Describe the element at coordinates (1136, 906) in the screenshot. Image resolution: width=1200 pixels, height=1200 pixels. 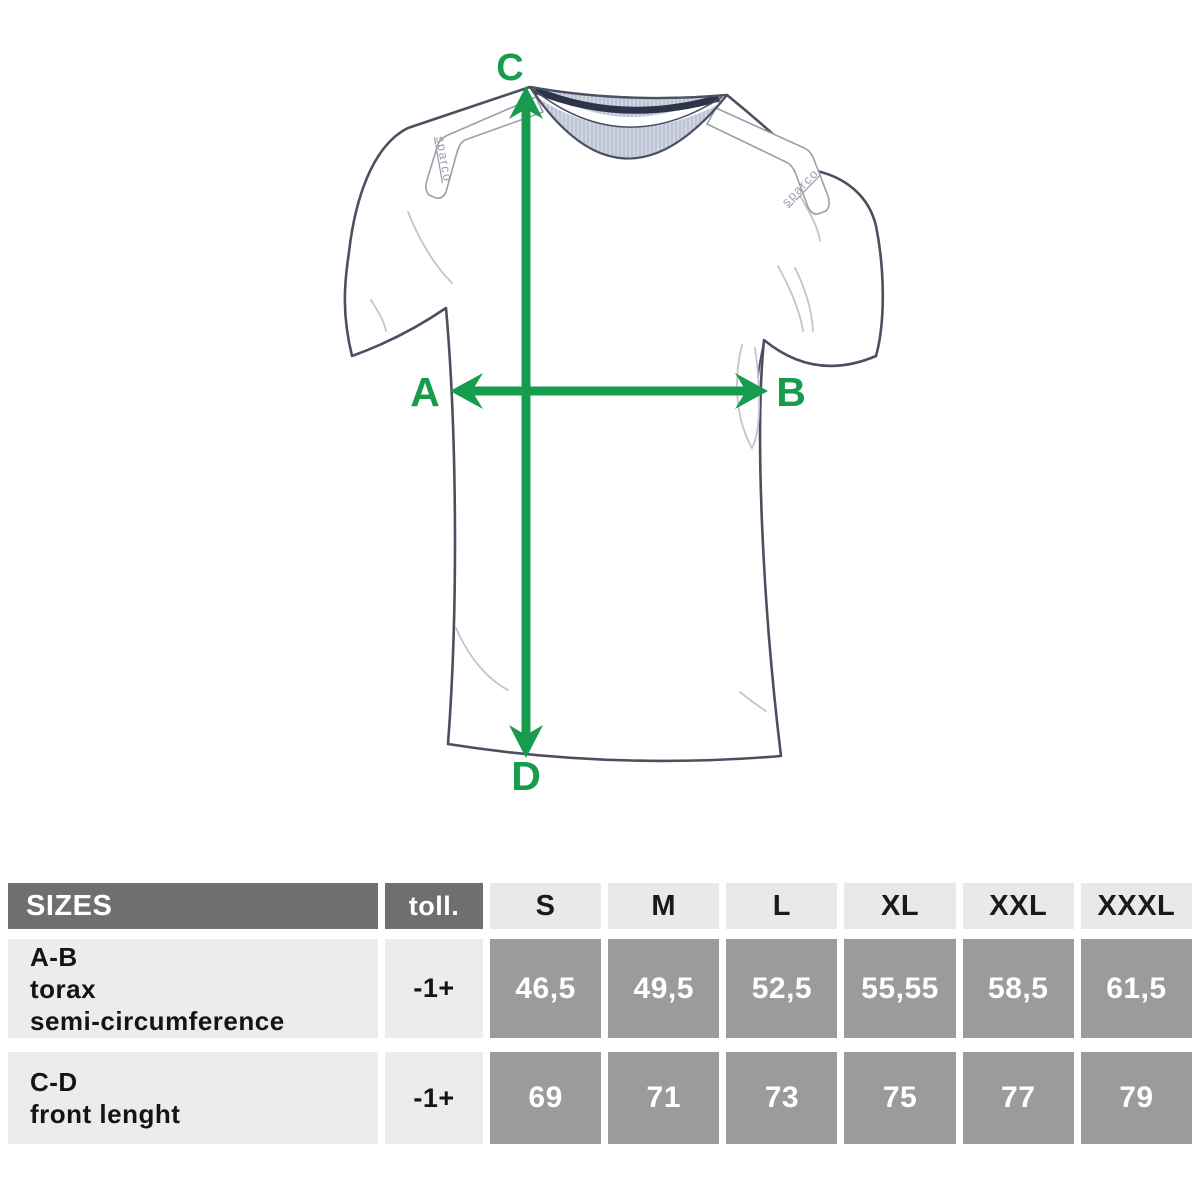
I see `col-header-xxxl: XXXL` at that location.